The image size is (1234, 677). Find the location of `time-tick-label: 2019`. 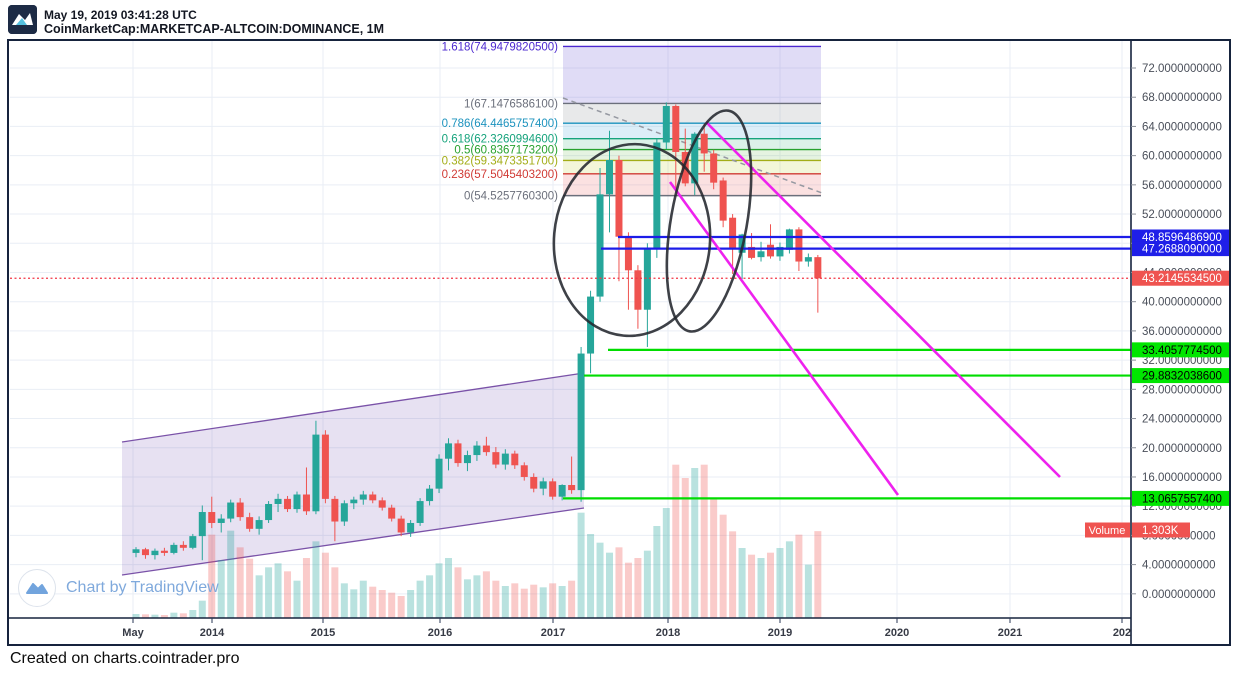

time-tick-label: 2019 is located at coordinates (780, 633).